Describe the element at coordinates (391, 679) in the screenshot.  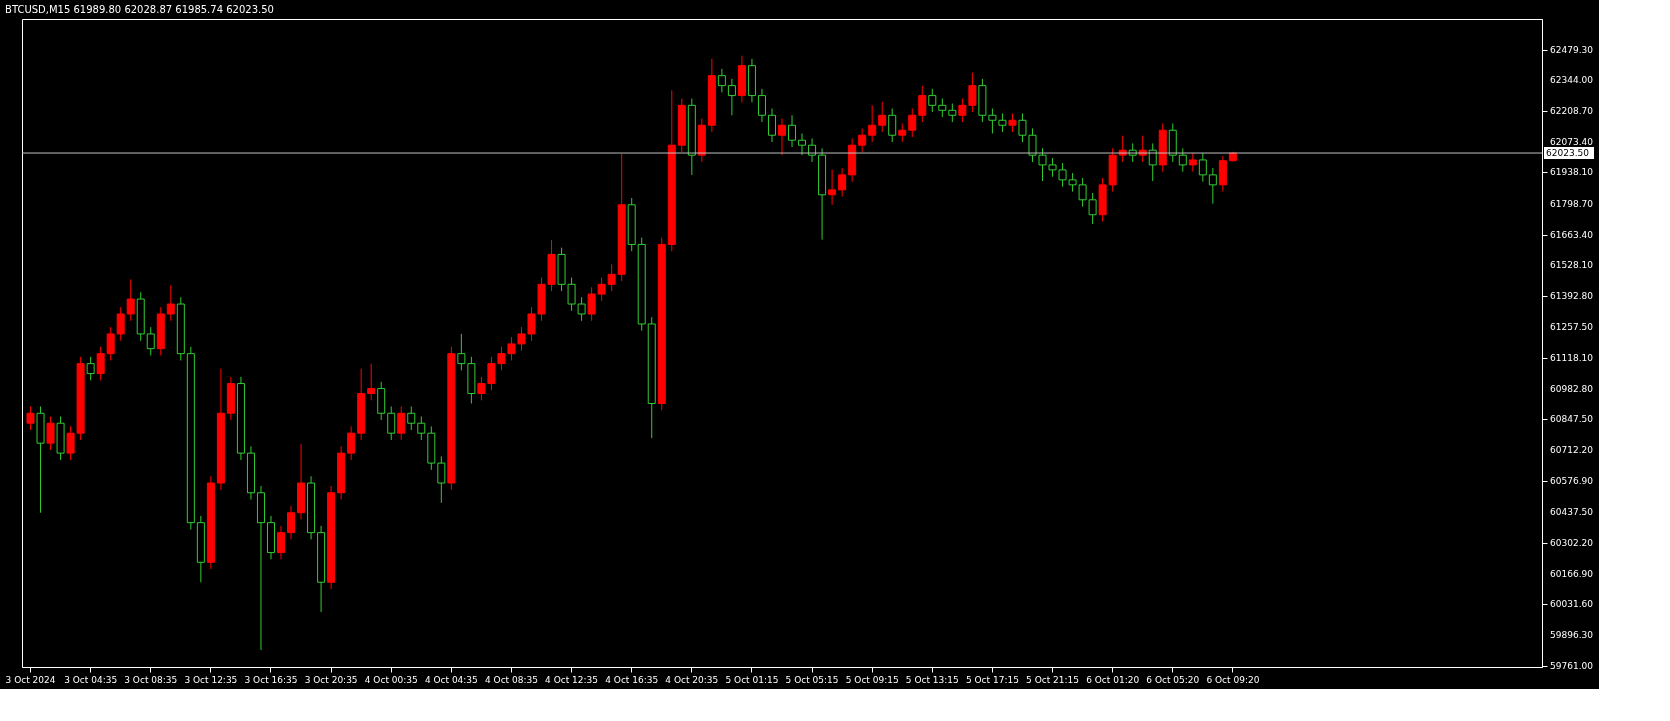
I see `x-tick-label: 4 Oct 00:35` at that location.